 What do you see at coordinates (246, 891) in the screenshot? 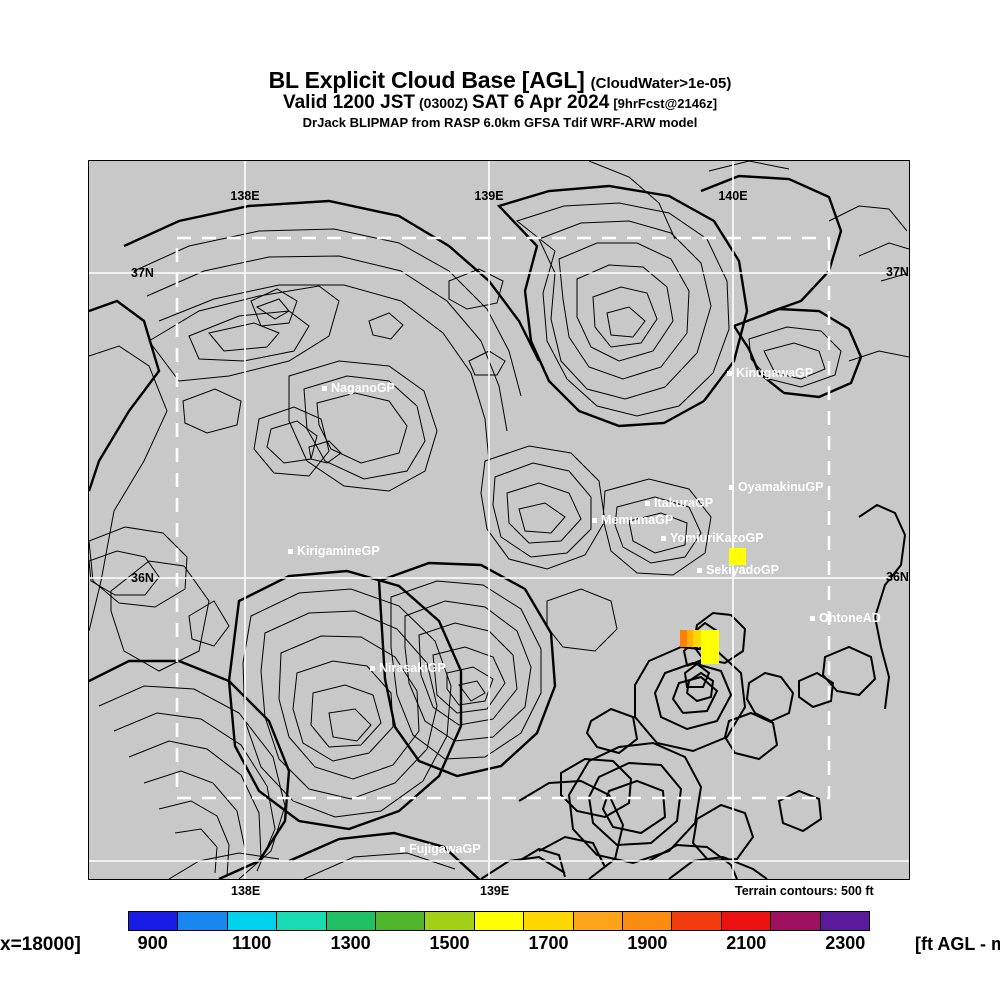
I see `lon-label-138e-bottom: 138E` at bounding box center [246, 891].